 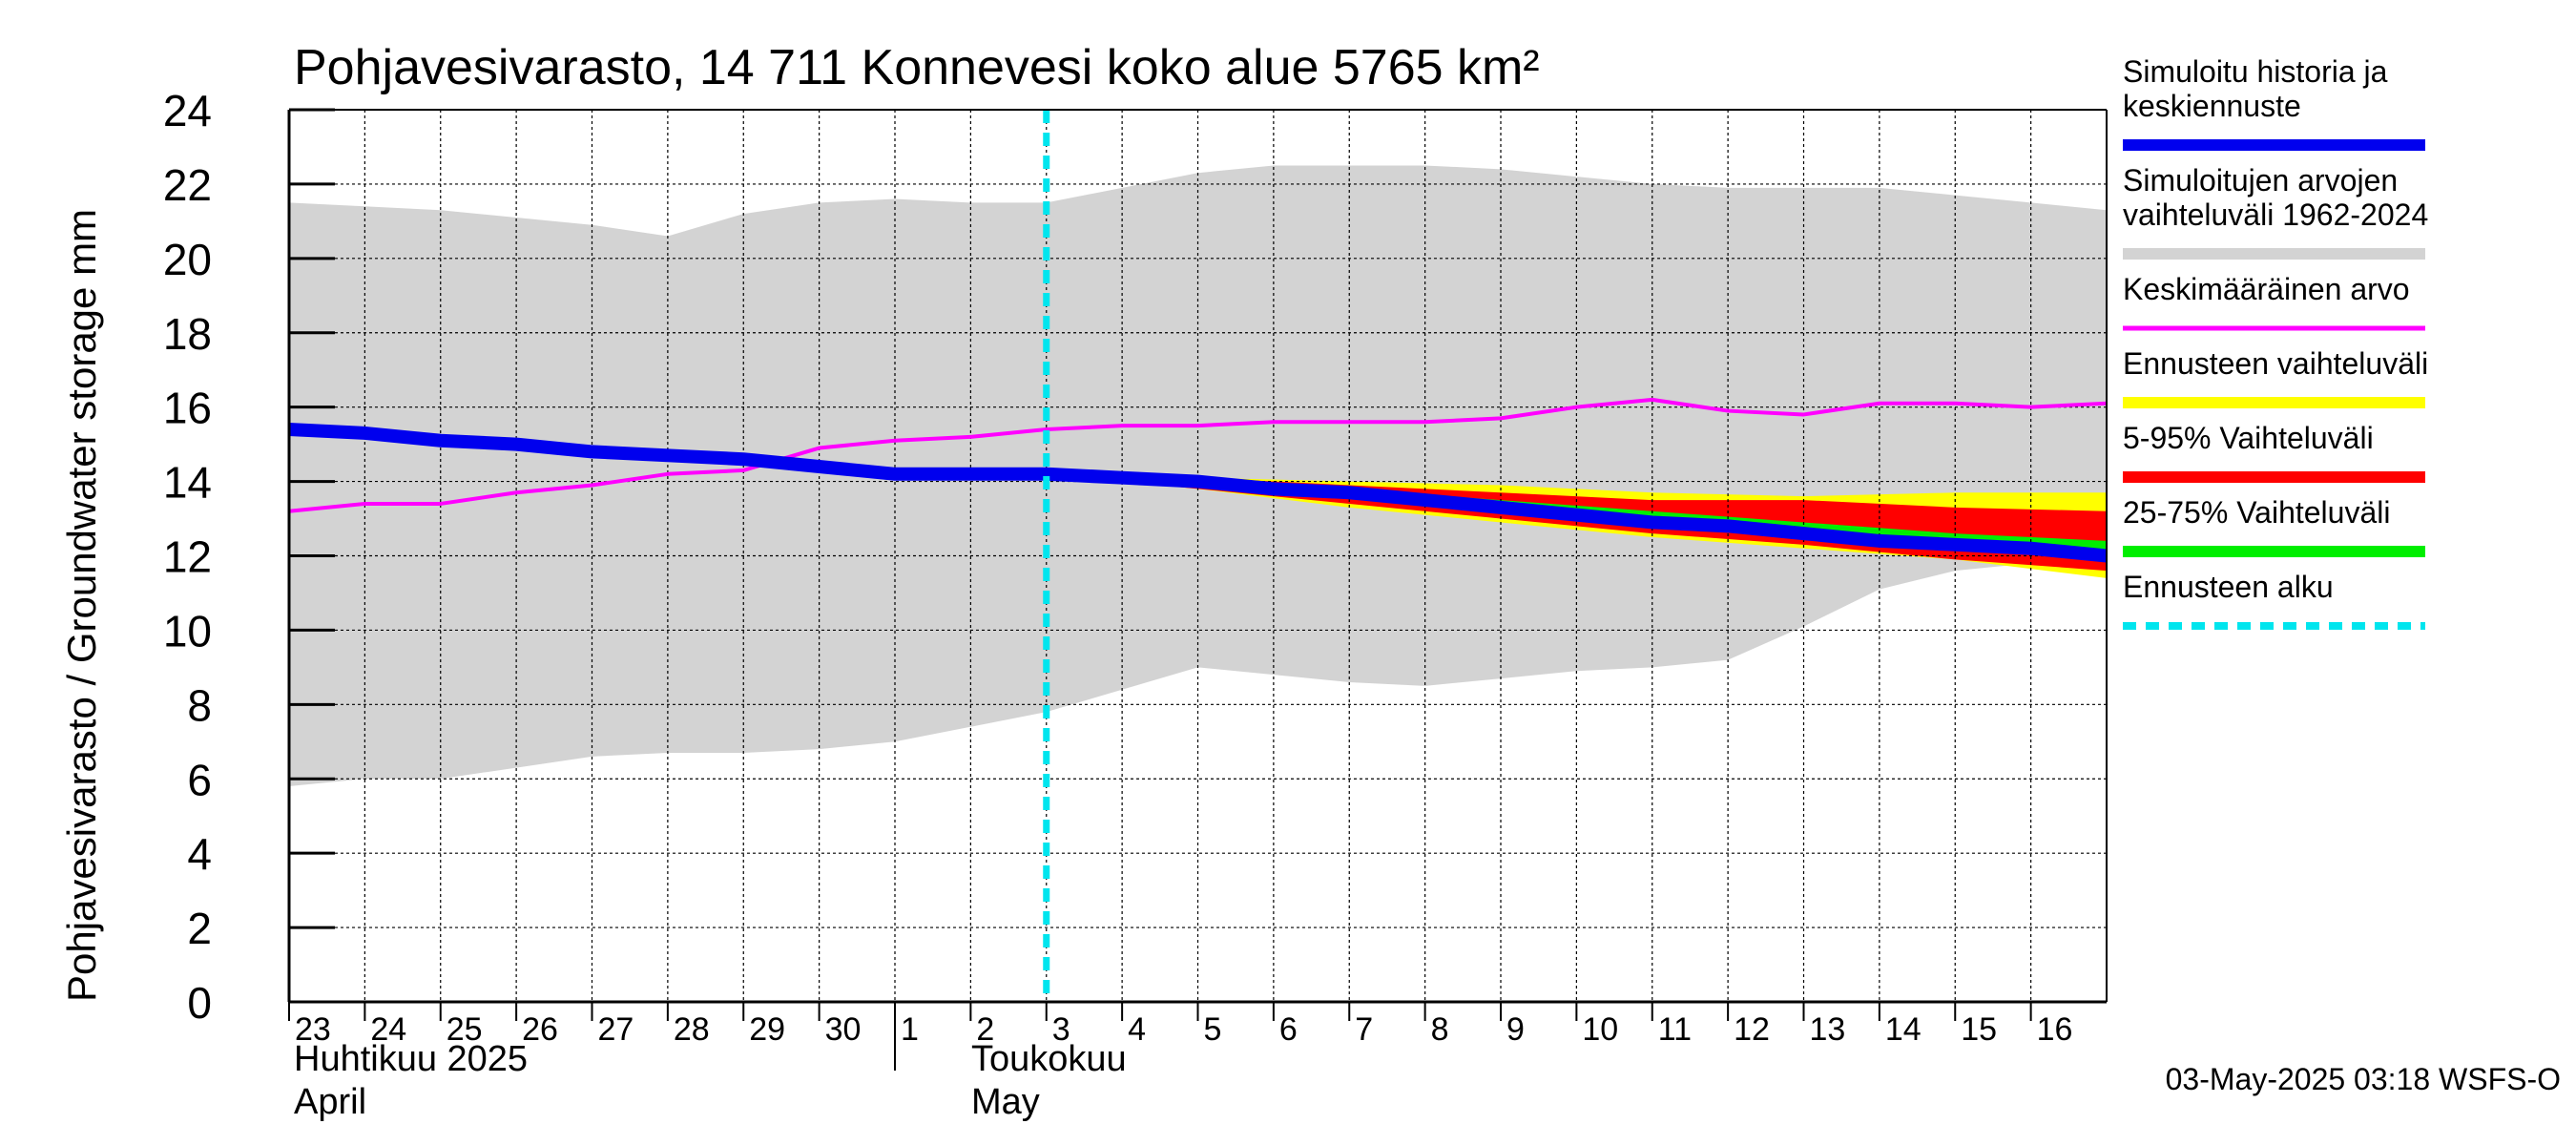 What do you see at coordinates (187, 259) in the screenshot?
I see `y-tick-label: 20` at bounding box center [187, 259].